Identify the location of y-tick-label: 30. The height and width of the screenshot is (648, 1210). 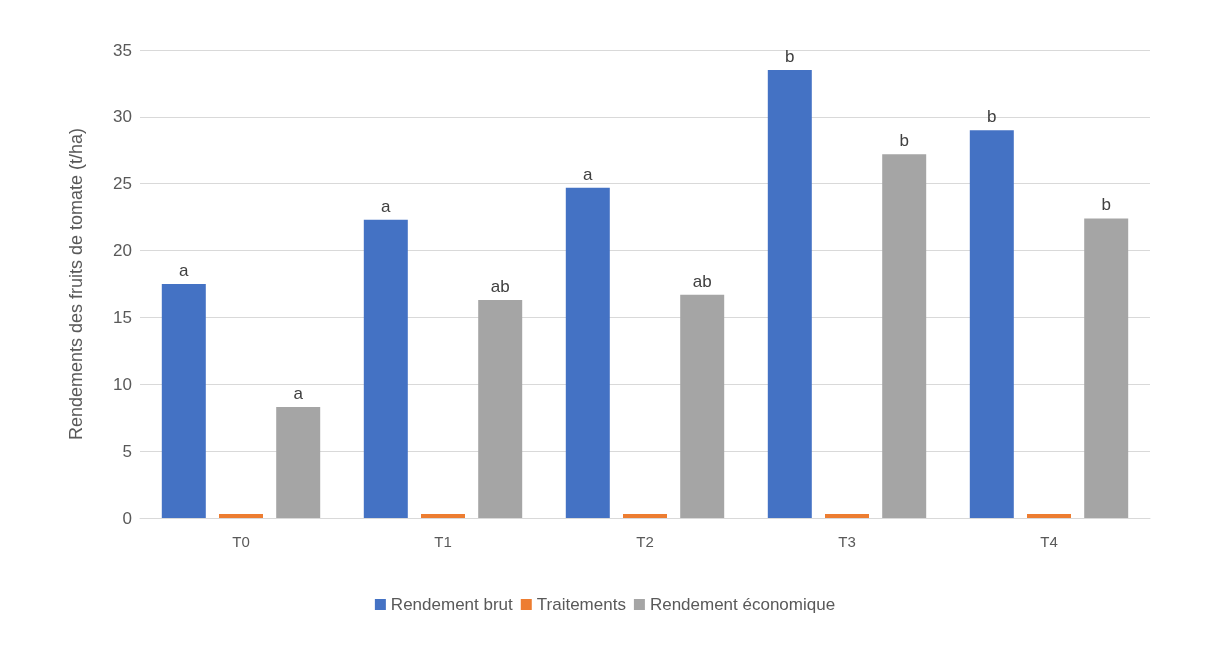
(122, 117).